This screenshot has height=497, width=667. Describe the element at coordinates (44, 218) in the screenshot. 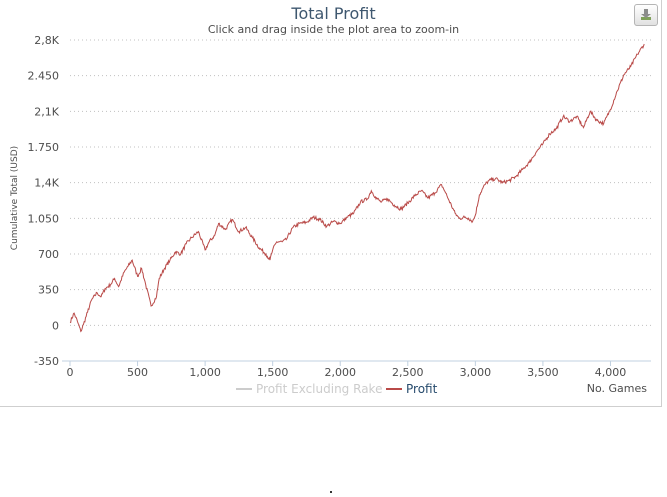

I see `y-tick-label: 1.050` at that location.